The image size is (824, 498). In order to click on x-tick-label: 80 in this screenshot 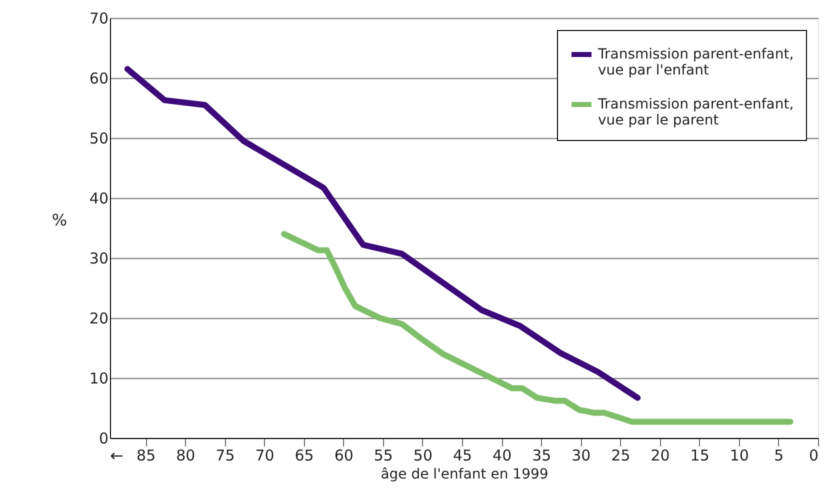, I will do `click(186, 455)`.